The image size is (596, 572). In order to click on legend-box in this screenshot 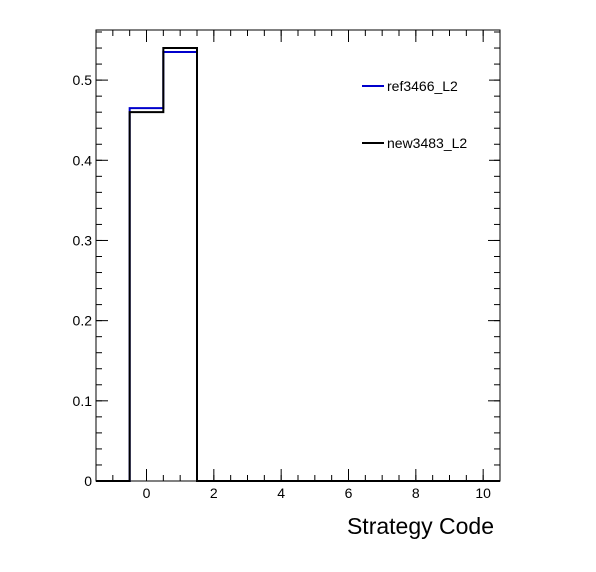, I will do `click(423, 115)`.